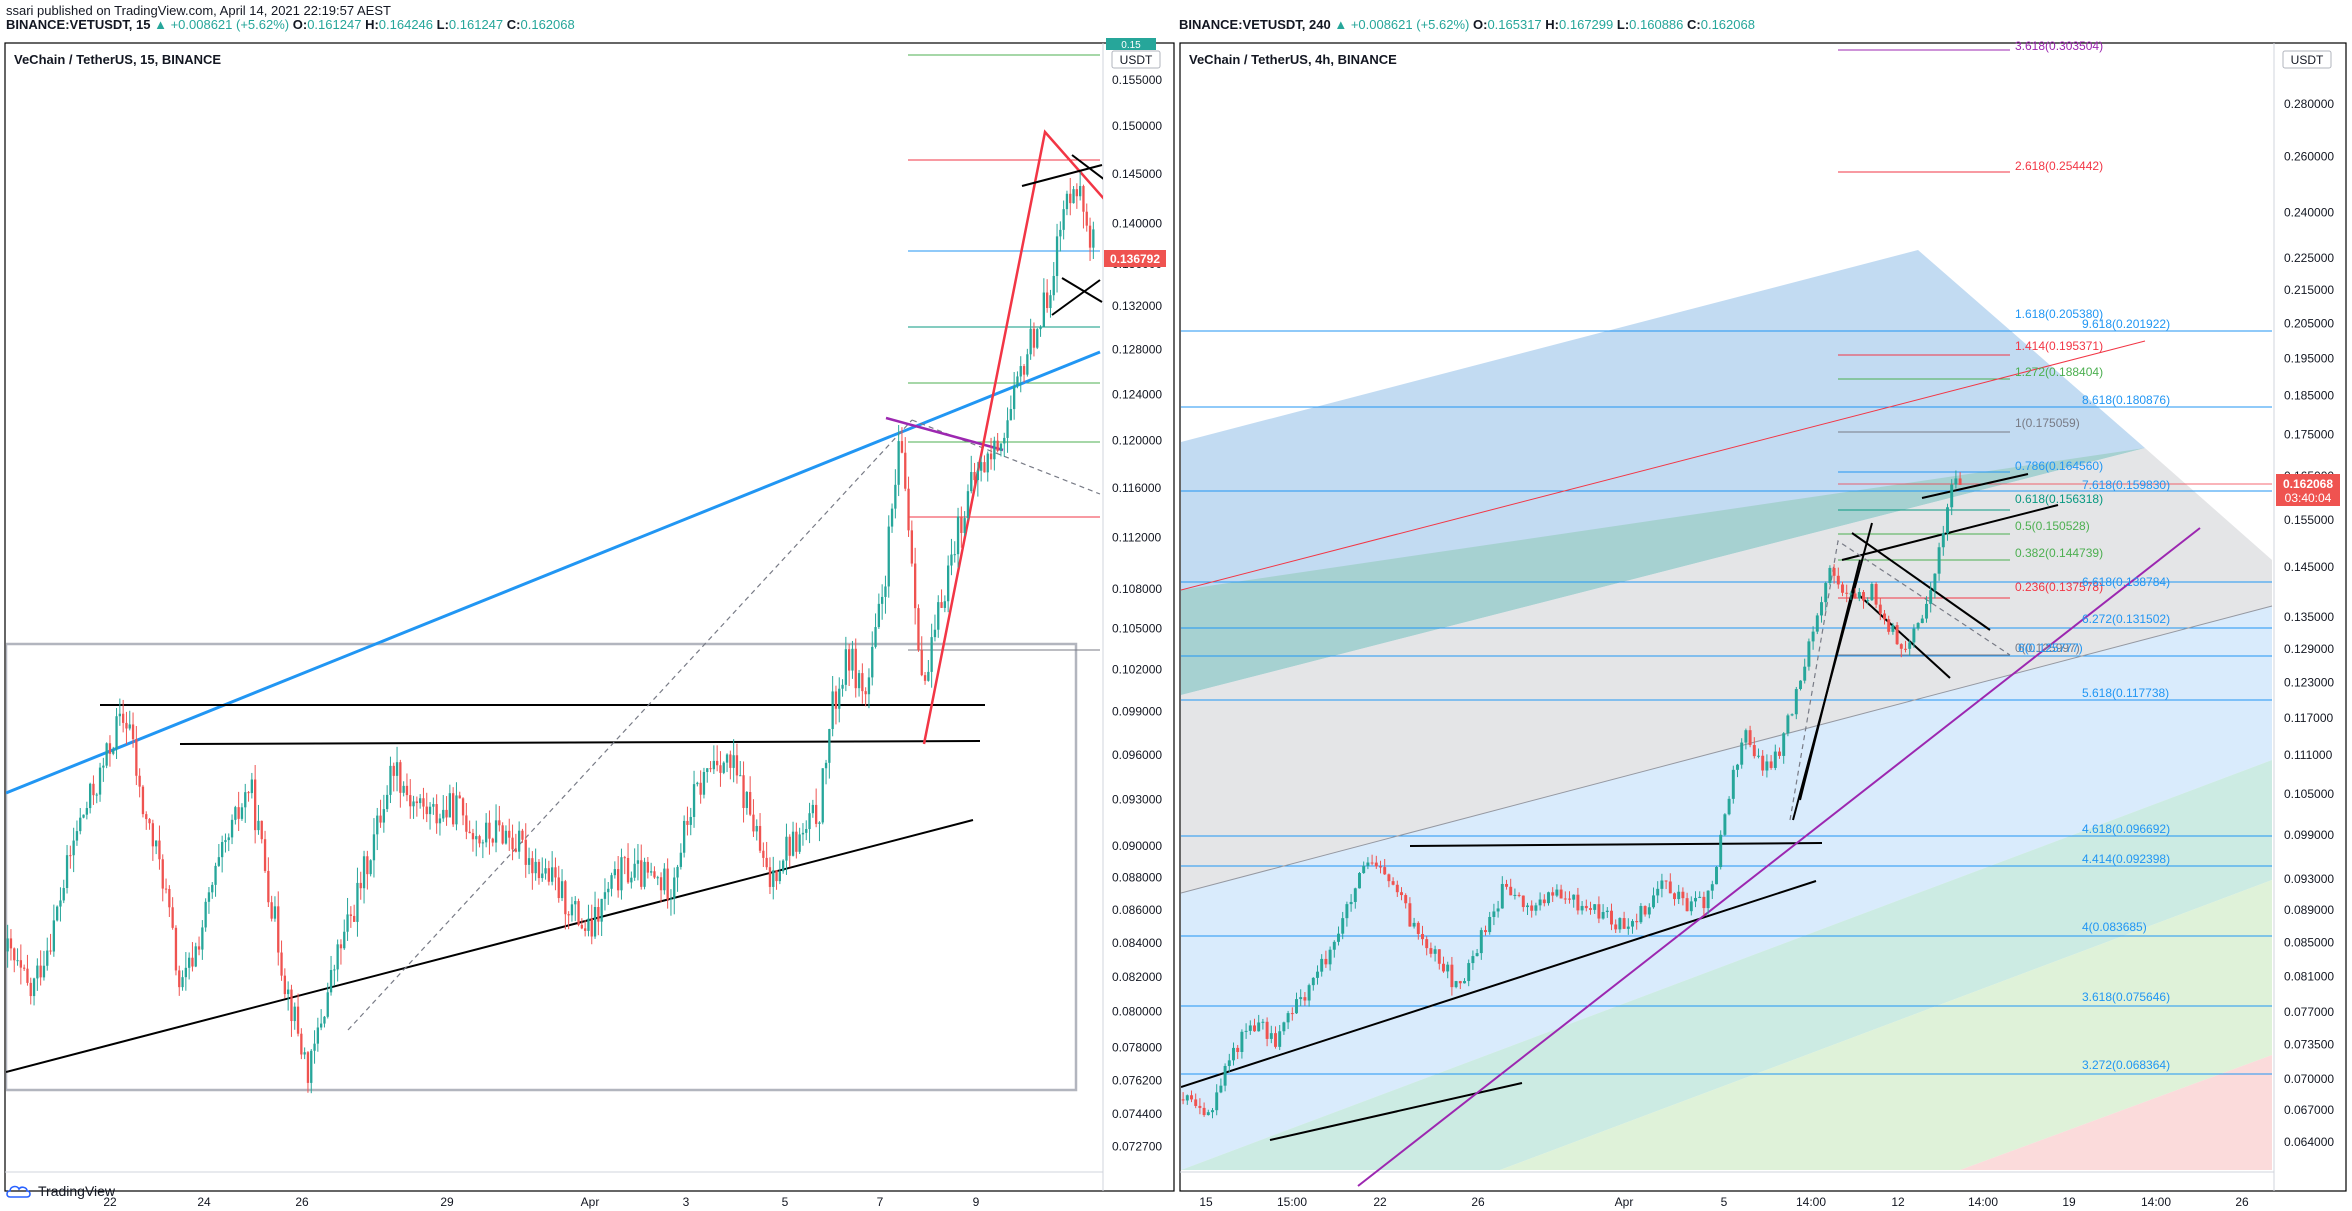  What do you see at coordinates (1396, 1111) in the screenshot?
I see `lower-trendline` at bounding box center [1396, 1111].